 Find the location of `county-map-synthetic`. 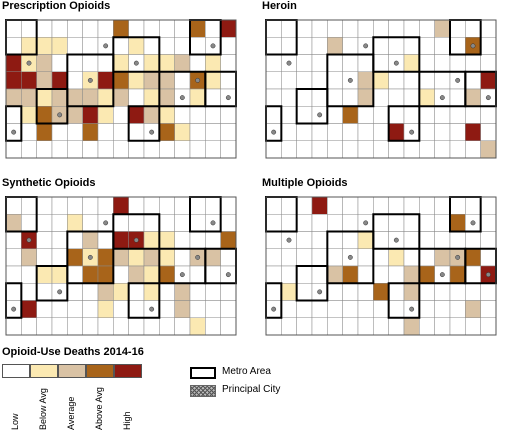

county-map-synthetic is located at coordinates (121, 266).